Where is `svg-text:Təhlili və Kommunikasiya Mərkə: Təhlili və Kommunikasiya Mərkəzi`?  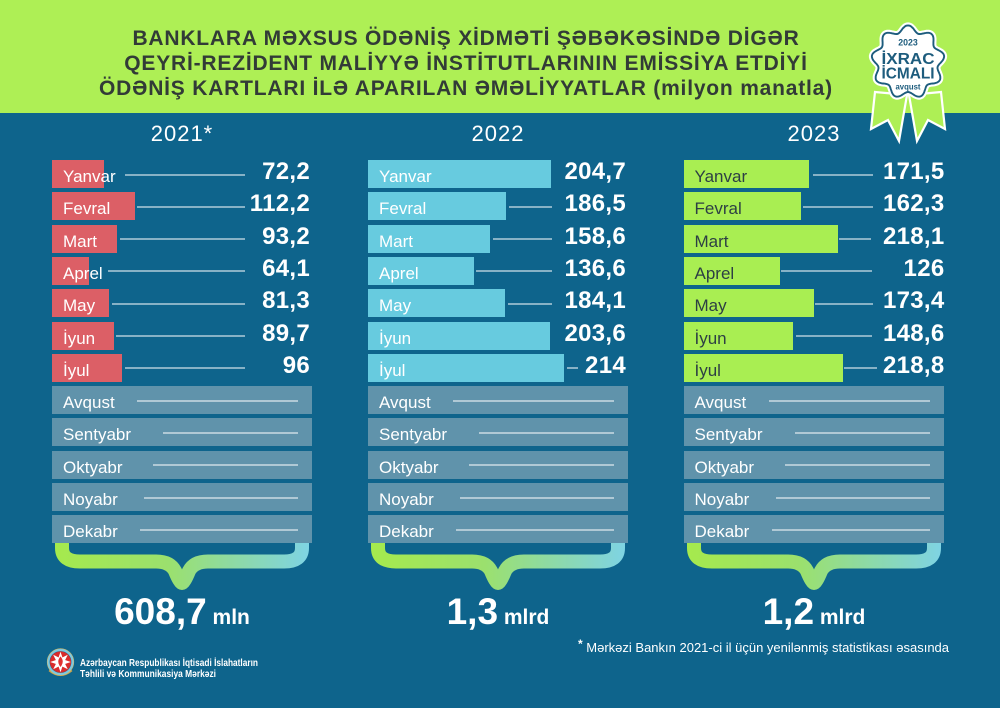 svg-text:Təhlili və Kommunikasiya Mərkə: Təhlili və Kommunikasiya Mərkəzi is located at coordinates (148, 674).